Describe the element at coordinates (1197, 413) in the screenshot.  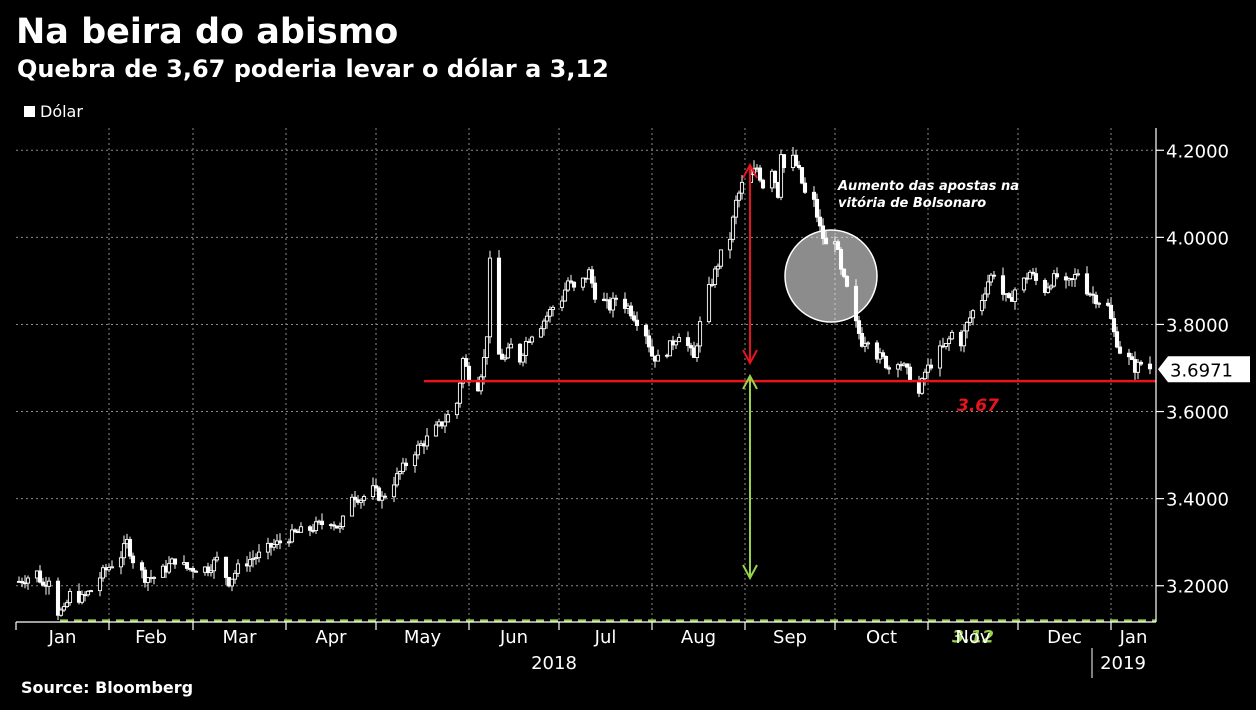
I see `y-tick-label: 3.6000` at that location.